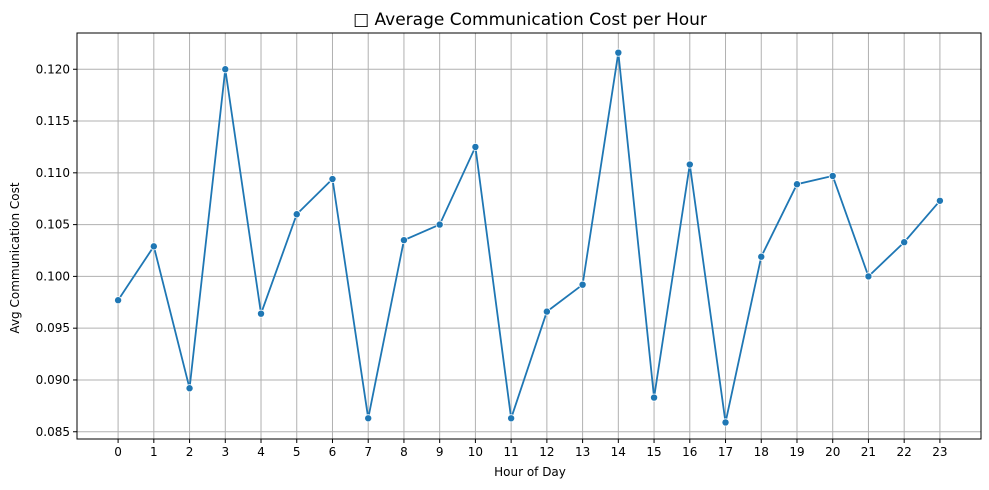 This screenshot has width=989, height=490. I want to click on x-tick-label: 5, so click(297, 452).